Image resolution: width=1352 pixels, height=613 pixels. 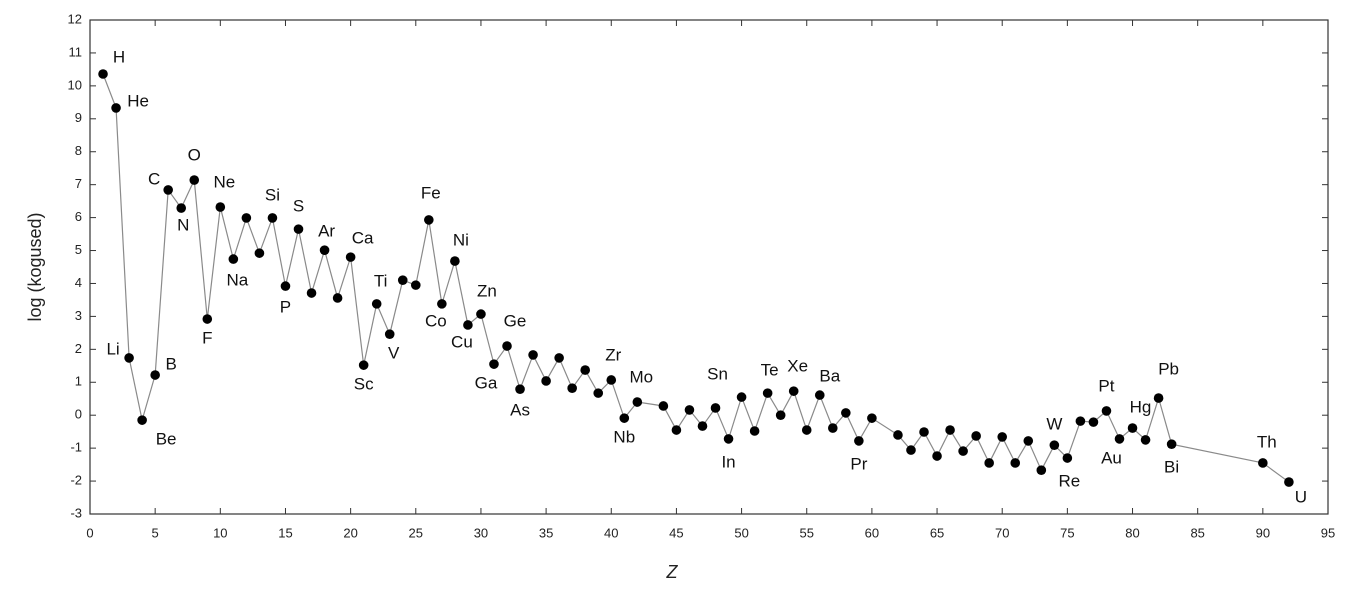 I want to click on point-label: Co, so click(x=436, y=320).